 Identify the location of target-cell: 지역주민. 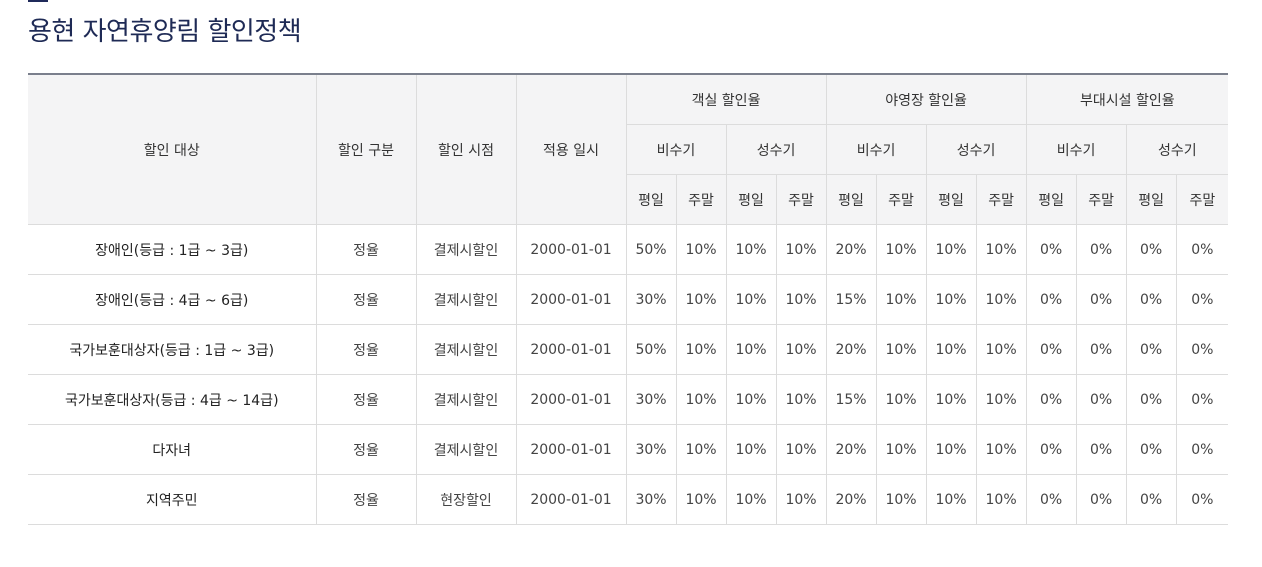
(172, 499).